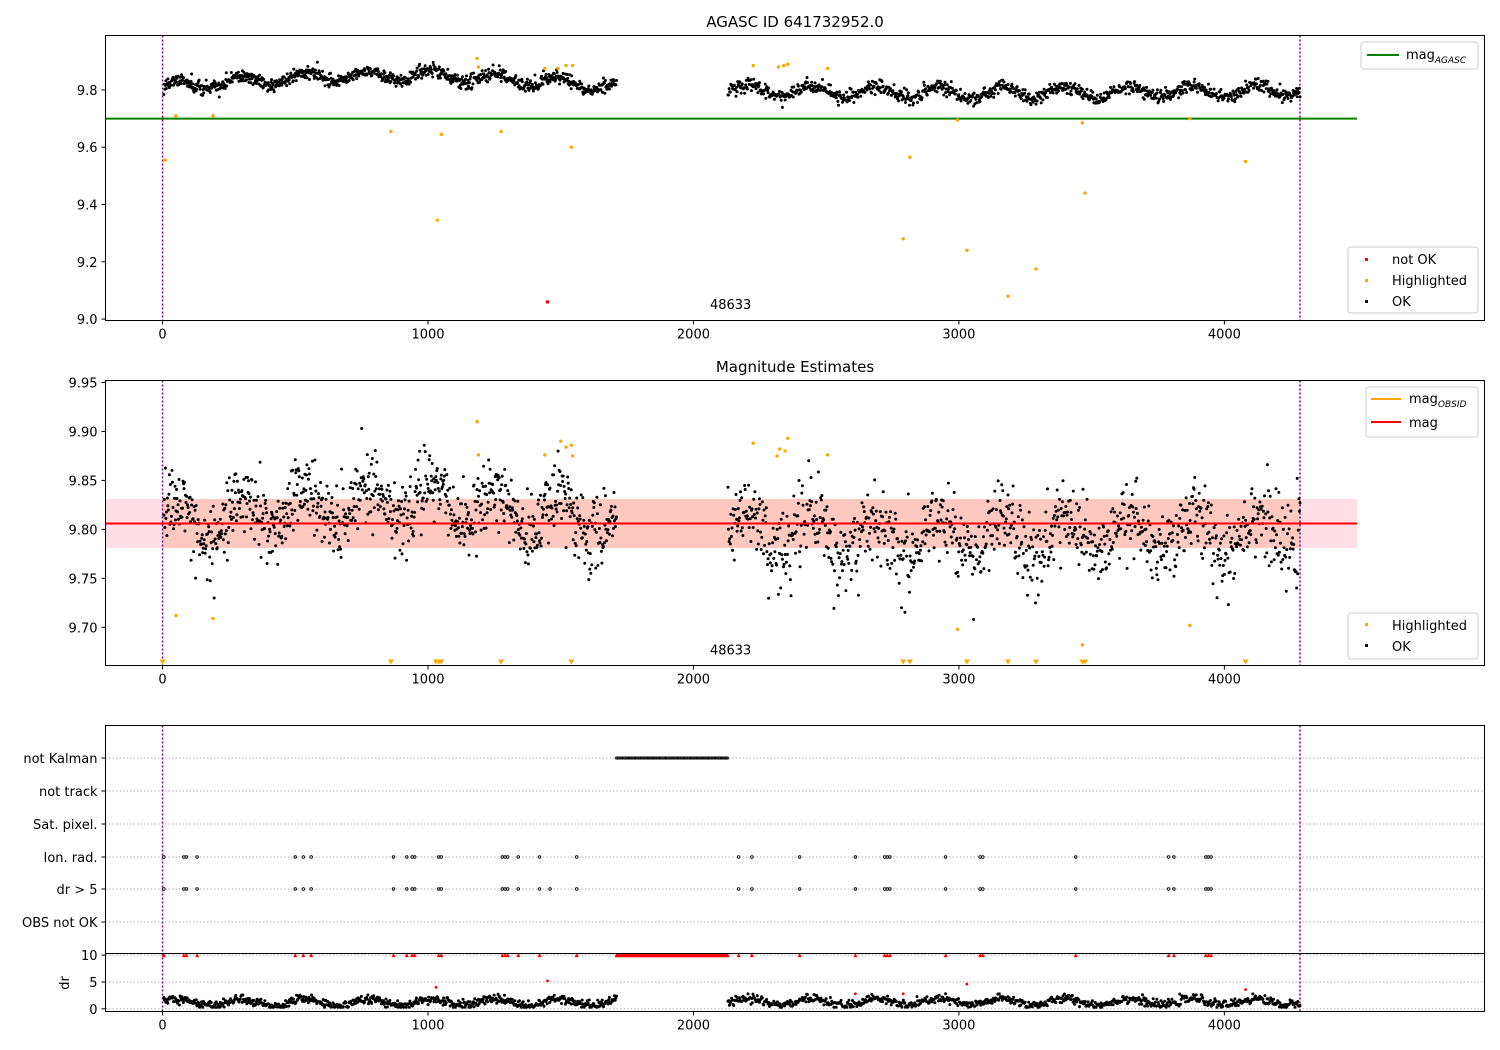  What do you see at coordinates (1401, 647) in the screenshot?
I see `legend2-ok-label: OK` at bounding box center [1401, 647].